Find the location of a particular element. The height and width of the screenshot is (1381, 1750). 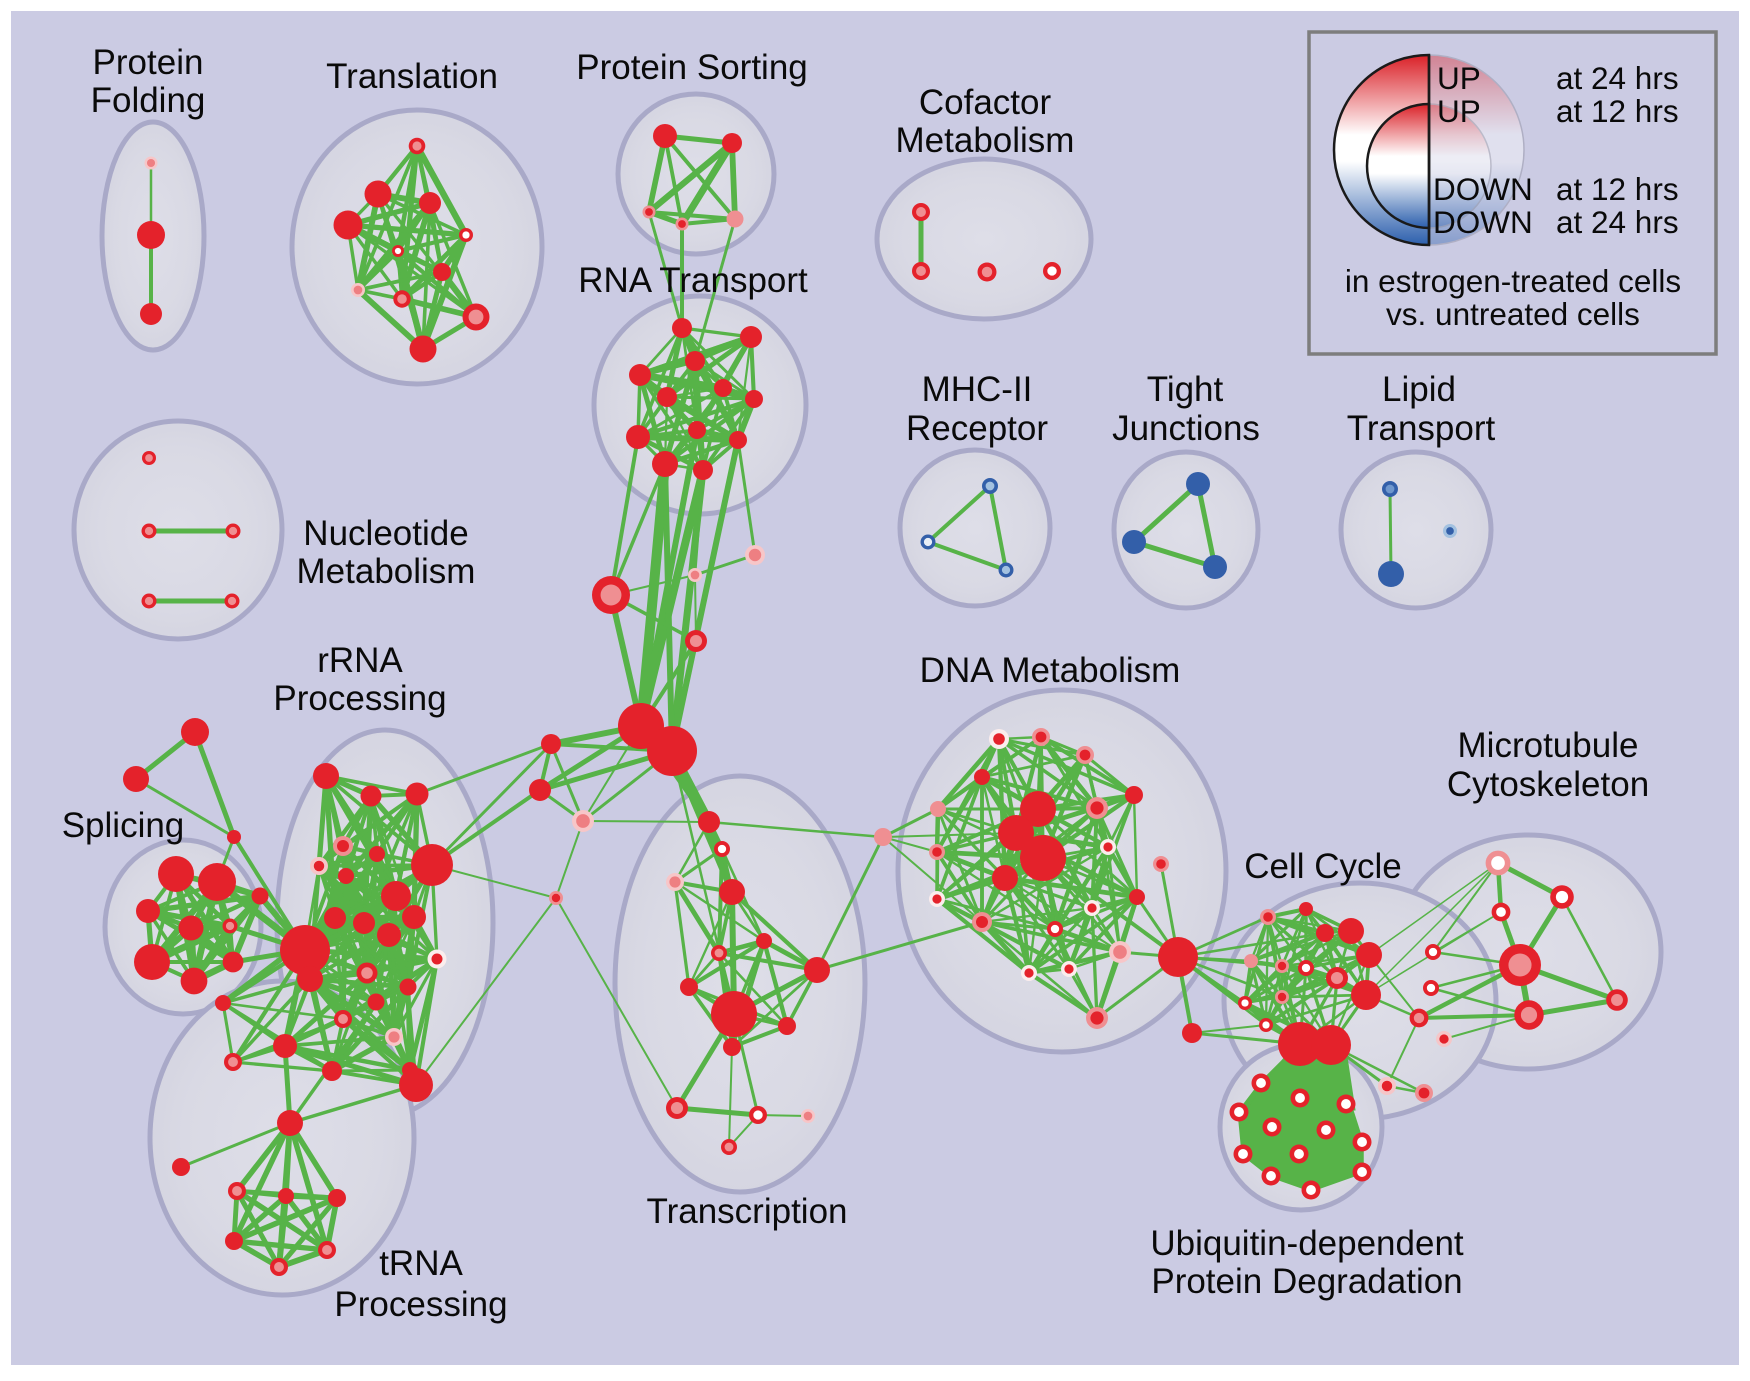

svg-text: MHC-II is located at coordinates (977, 389).